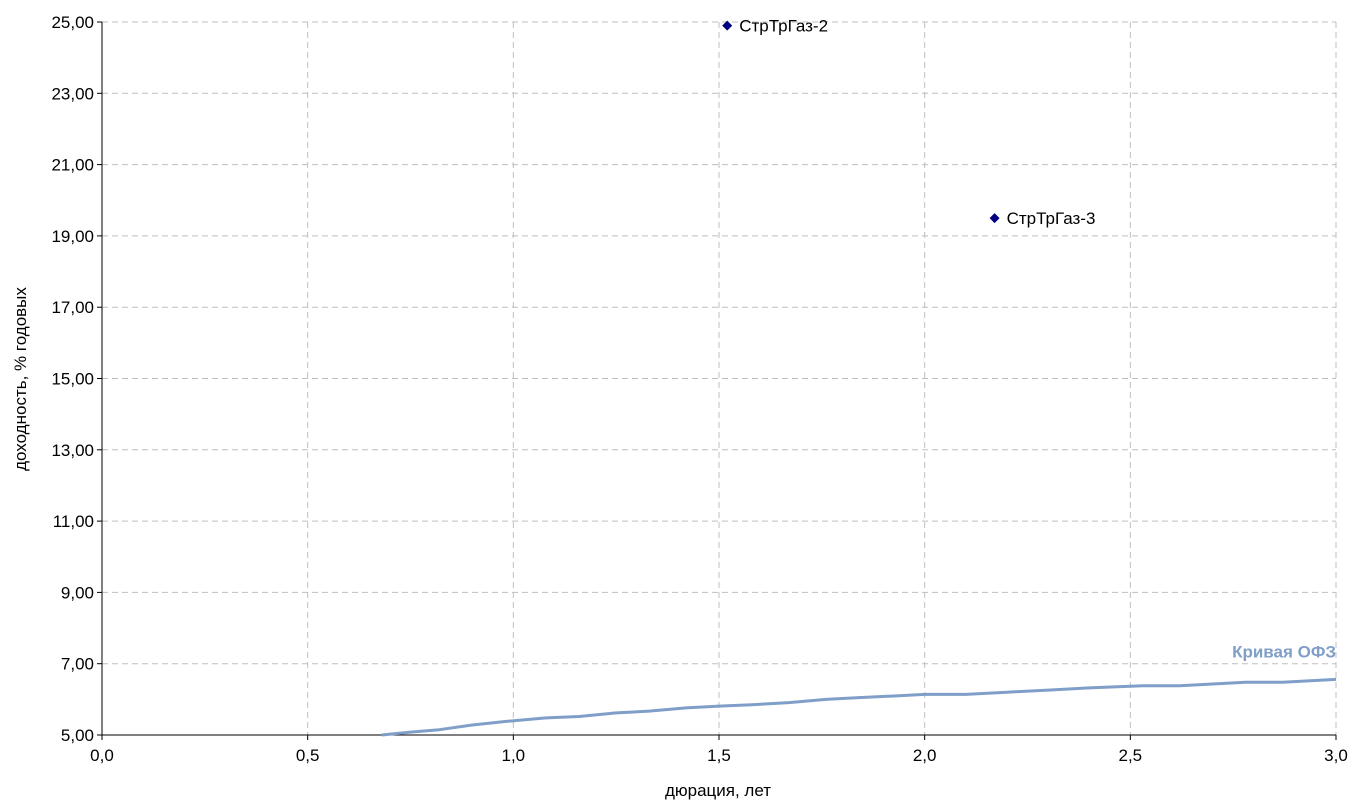  I want to click on data-point-label: СтрТрГаз-2, so click(783, 26).